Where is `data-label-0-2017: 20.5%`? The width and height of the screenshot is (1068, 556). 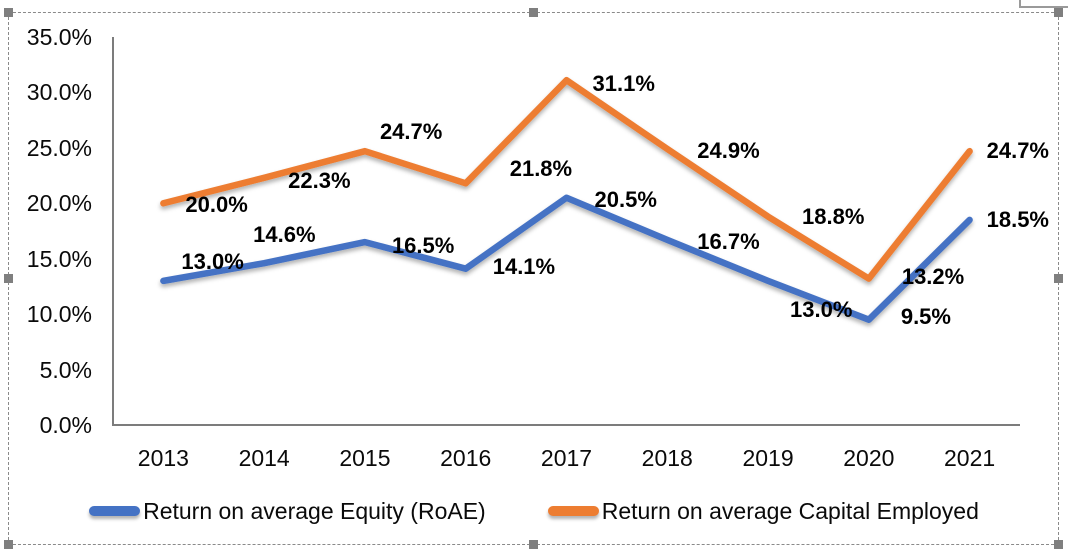 data-label-0-2017: 20.5% is located at coordinates (625, 199).